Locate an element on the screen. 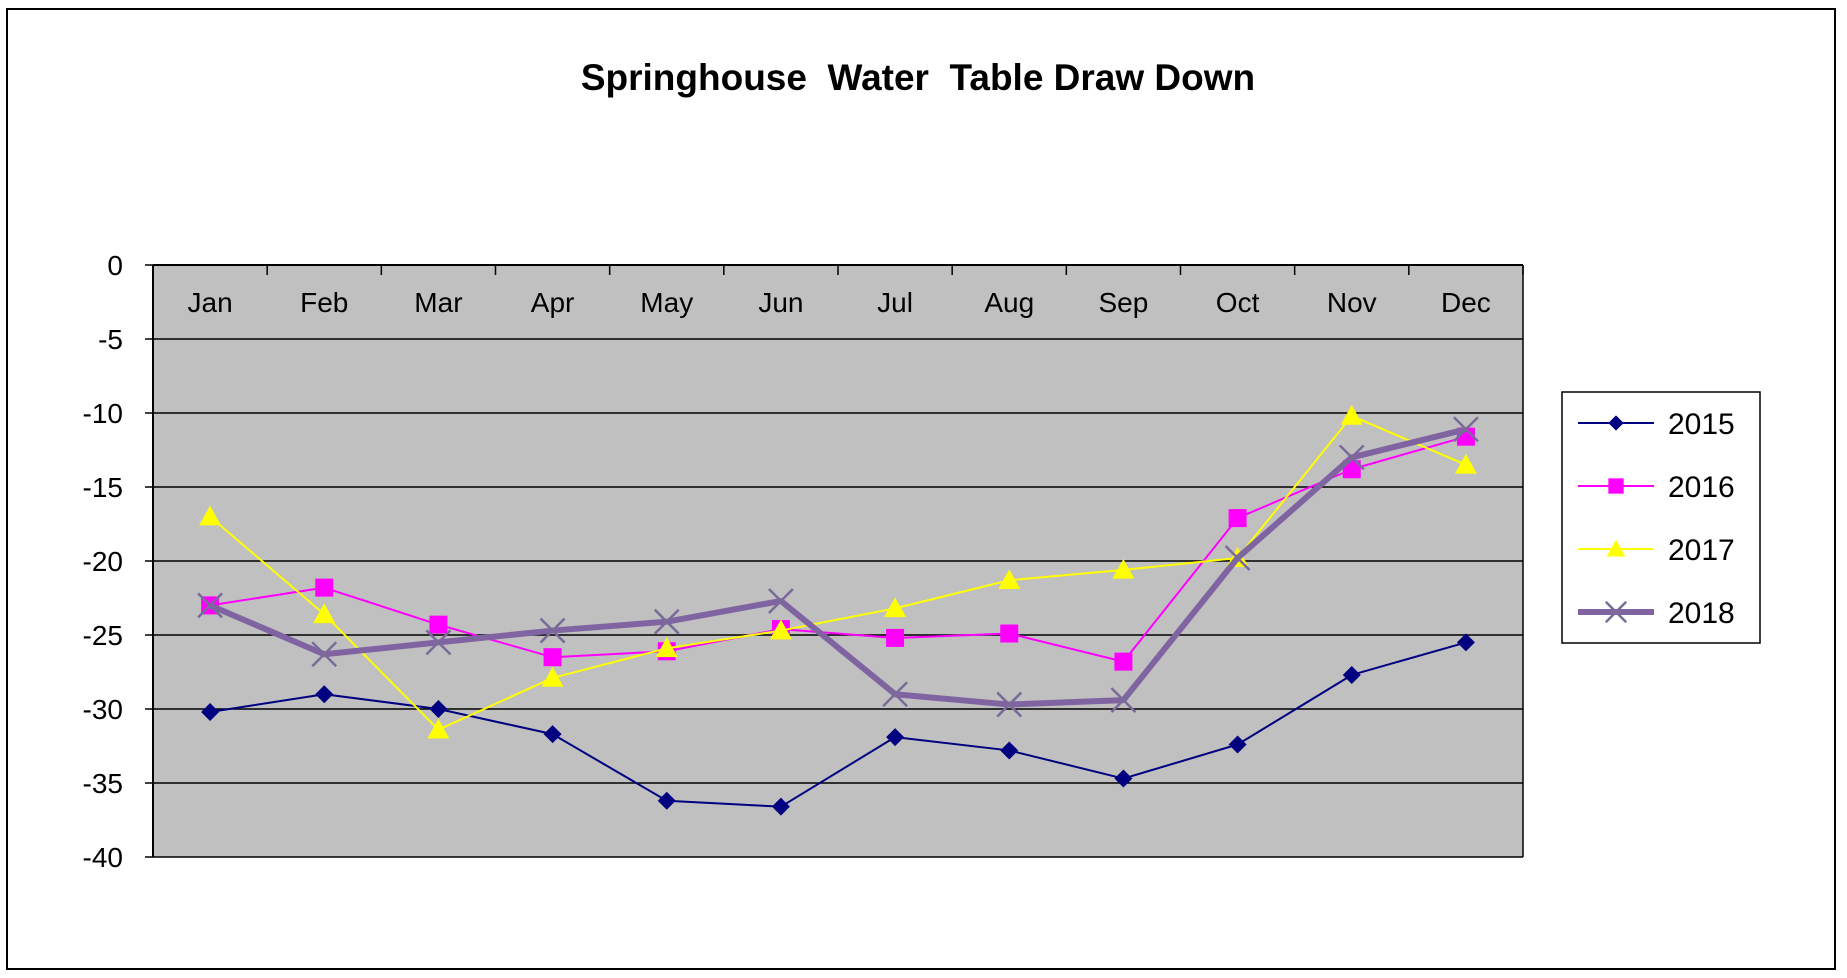  y-tick-label: -40 is located at coordinates (103, 857).